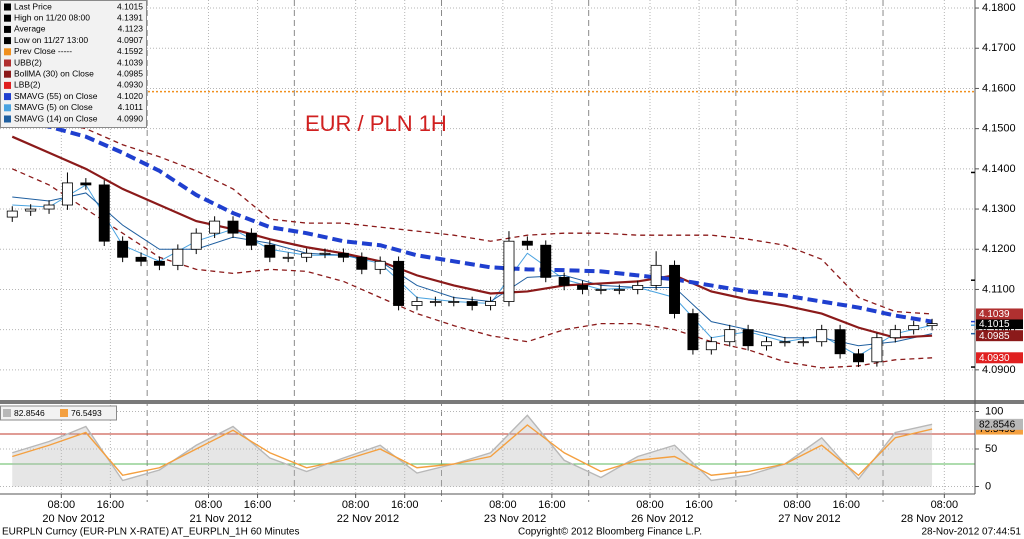 This screenshot has width=1024, height=539. What do you see at coordinates (27, 85) in the screenshot?
I see `legend-name: LBB(2)` at bounding box center [27, 85].